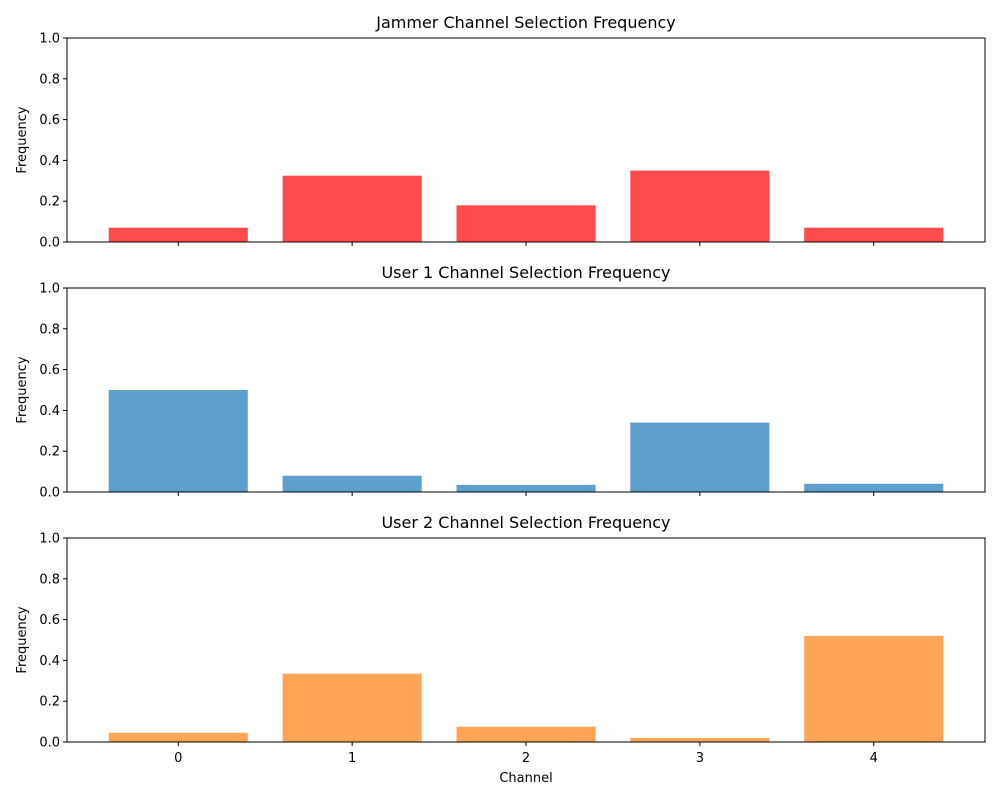 The height and width of the screenshot is (805, 1000). What do you see at coordinates (49, 202) in the screenshot?
I see `ytick-label-0-1: 0.2` at bounding box center [49, 202].